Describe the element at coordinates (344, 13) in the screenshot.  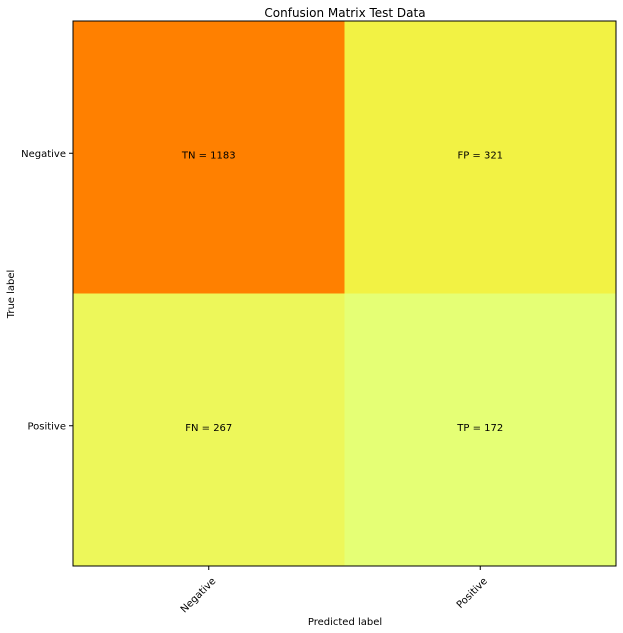
I see `chart-title: Confusion Matrix Test Data` at that location.